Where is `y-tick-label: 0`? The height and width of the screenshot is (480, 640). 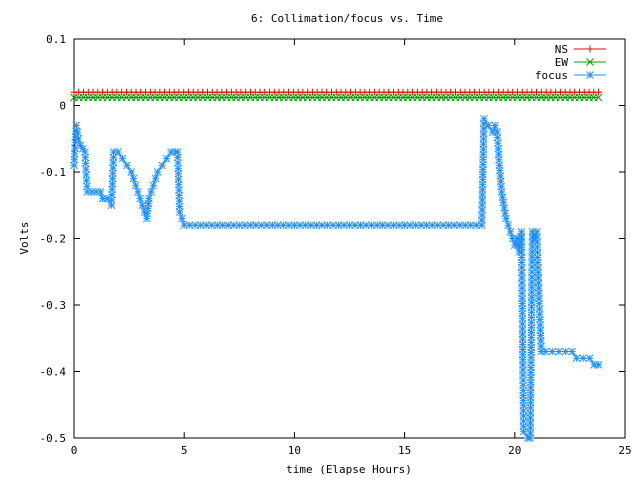
y-tick-label: 0 is located at coordinates (62, 106).